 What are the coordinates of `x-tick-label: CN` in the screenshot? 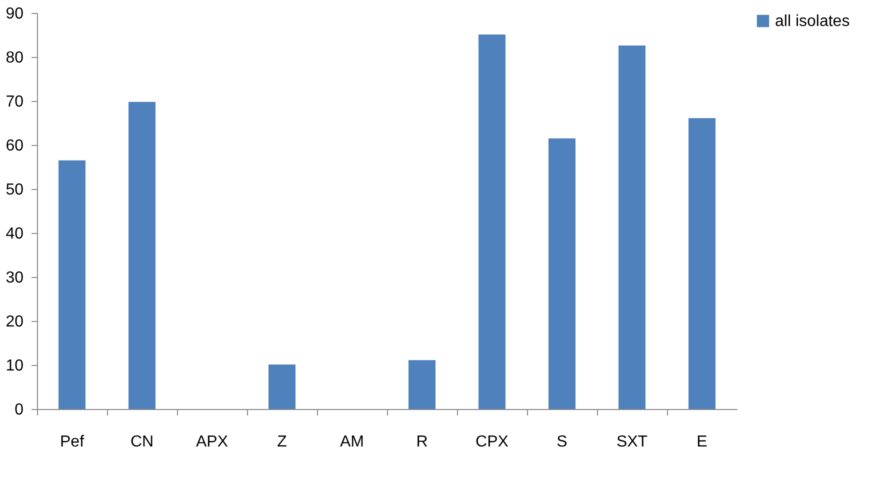 It's located at (142, 442).